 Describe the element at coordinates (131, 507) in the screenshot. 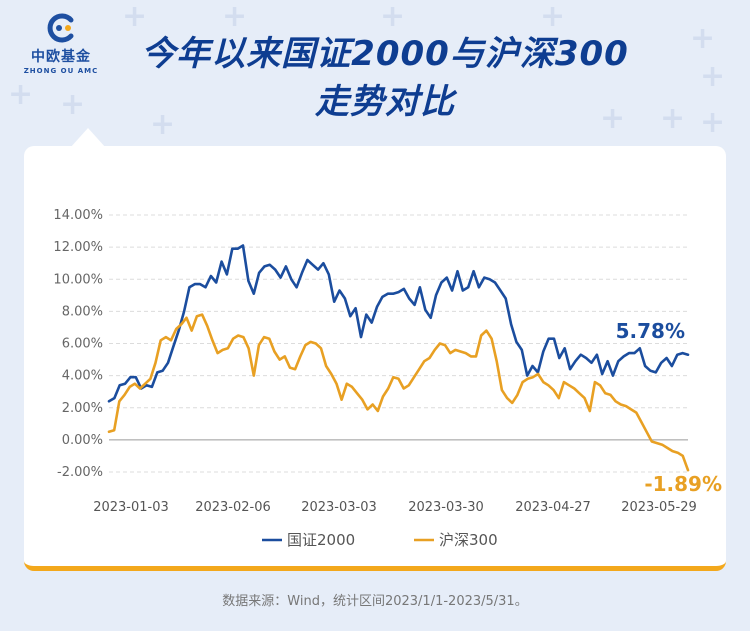

I see `x-tick-label: 2023-01-03` at that location.